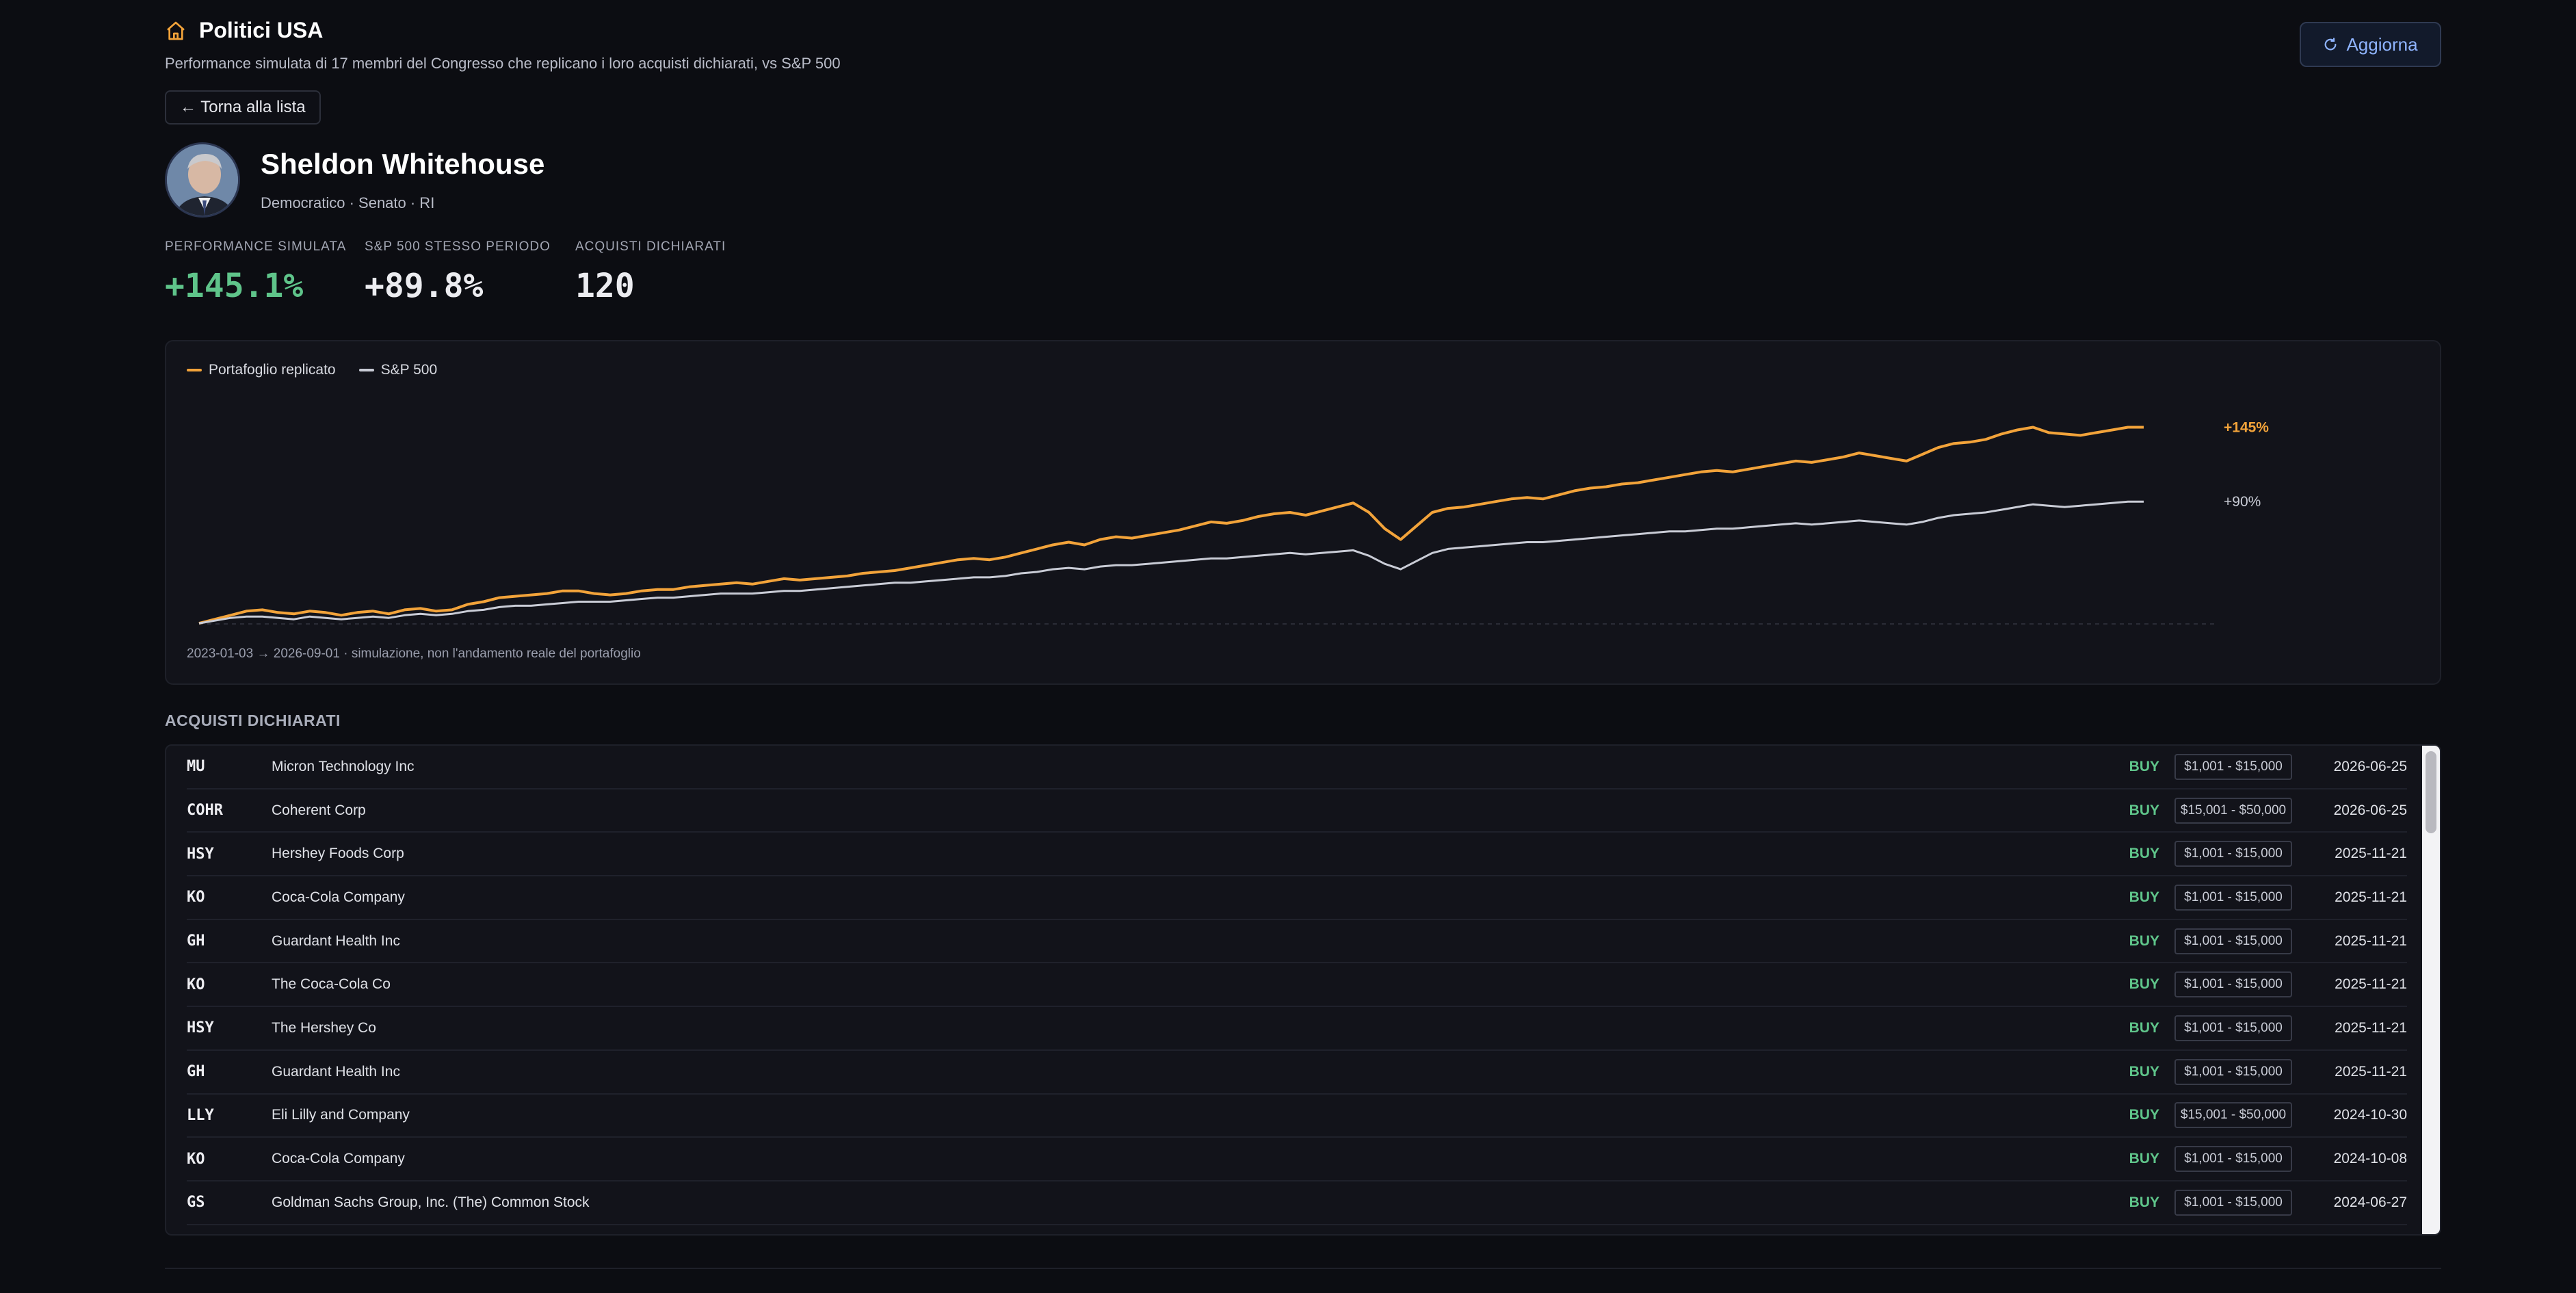 The height and width of the screenshot is (1293, 2576). What do you see at coordinates (338, 854) in the screenshot?
I see `company-name: Hershey Foods Corp` at bounding box center [338, 854].